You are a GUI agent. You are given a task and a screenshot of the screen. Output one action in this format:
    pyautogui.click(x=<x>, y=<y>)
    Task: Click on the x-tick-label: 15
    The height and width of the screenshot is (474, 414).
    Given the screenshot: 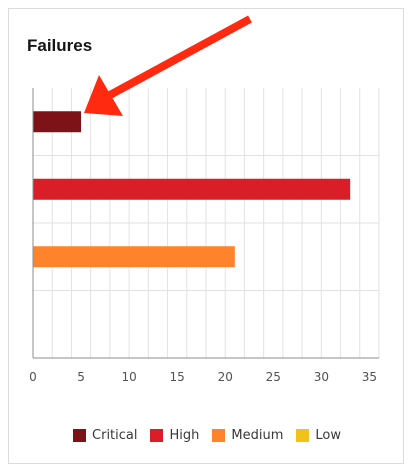 What is the action you would take?
    pyautogui.click(x=177, y=377)
    